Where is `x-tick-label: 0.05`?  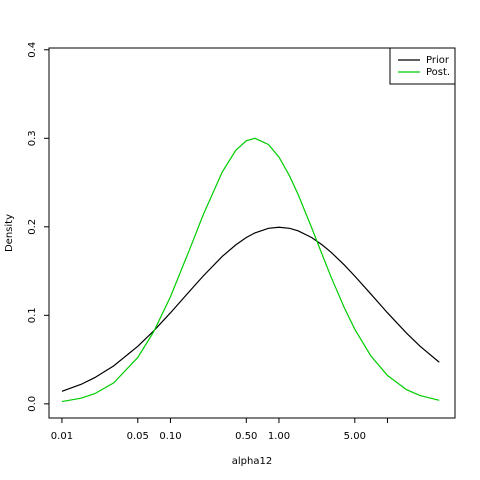 x-tick-label: 0.05 is located at coordinates (138, 436).